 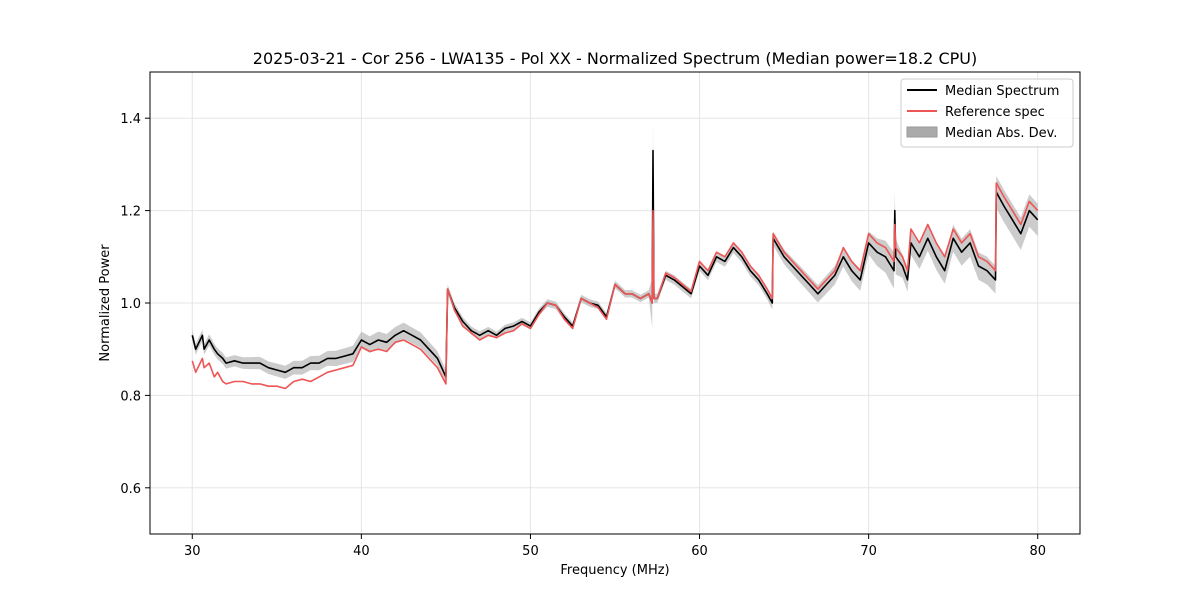 I want to click on x-tick-label: 50, so click(x=530, y=551).